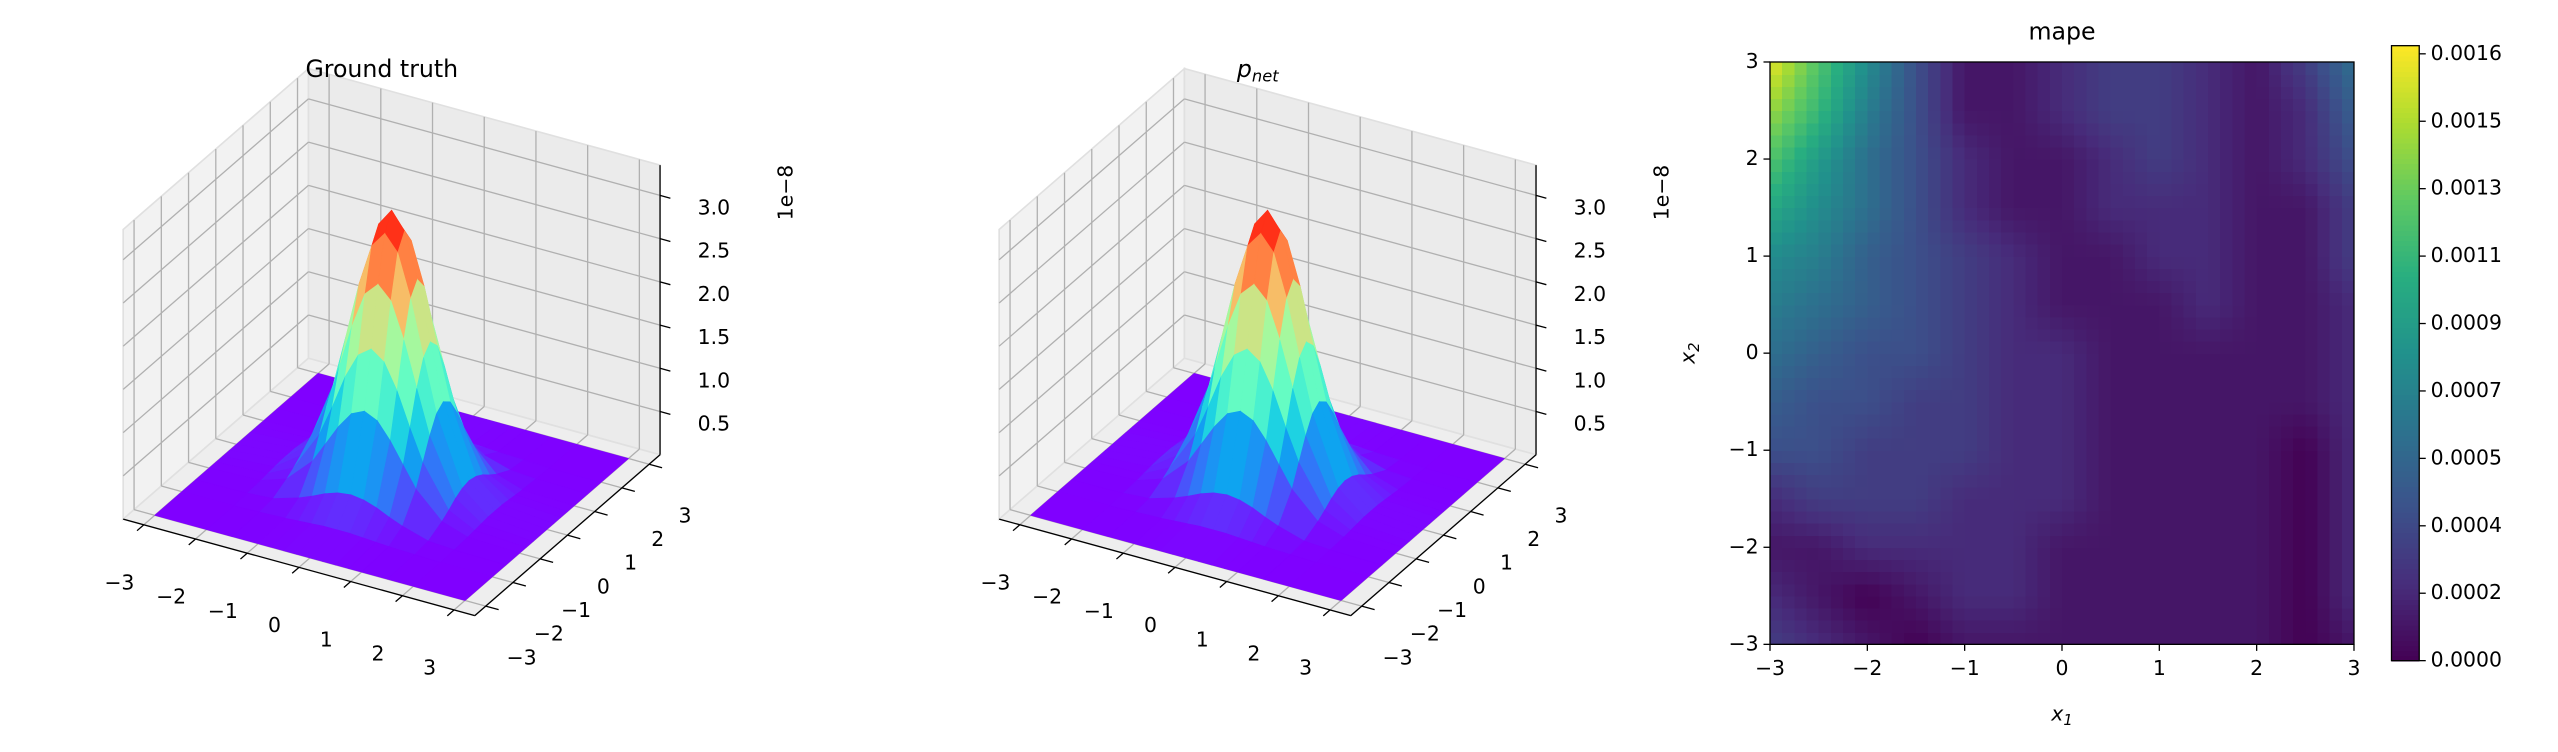 This screenshot has width=2558, height=752. What do you see at coordinates (2466, 120) in the screenshot?
I see `colorbar-tick-label: 0.0015` at bounding box center [2466, 120].